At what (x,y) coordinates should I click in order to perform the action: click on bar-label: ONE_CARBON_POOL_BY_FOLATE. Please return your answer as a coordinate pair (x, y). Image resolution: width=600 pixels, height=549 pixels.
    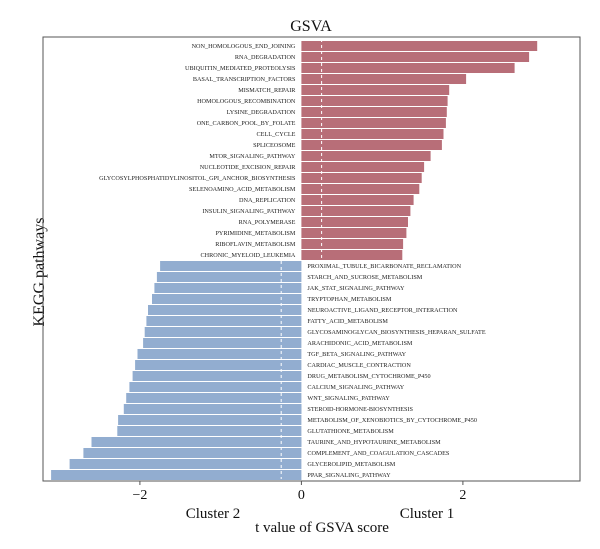
    Looking at the image, I should click on (246, 123).